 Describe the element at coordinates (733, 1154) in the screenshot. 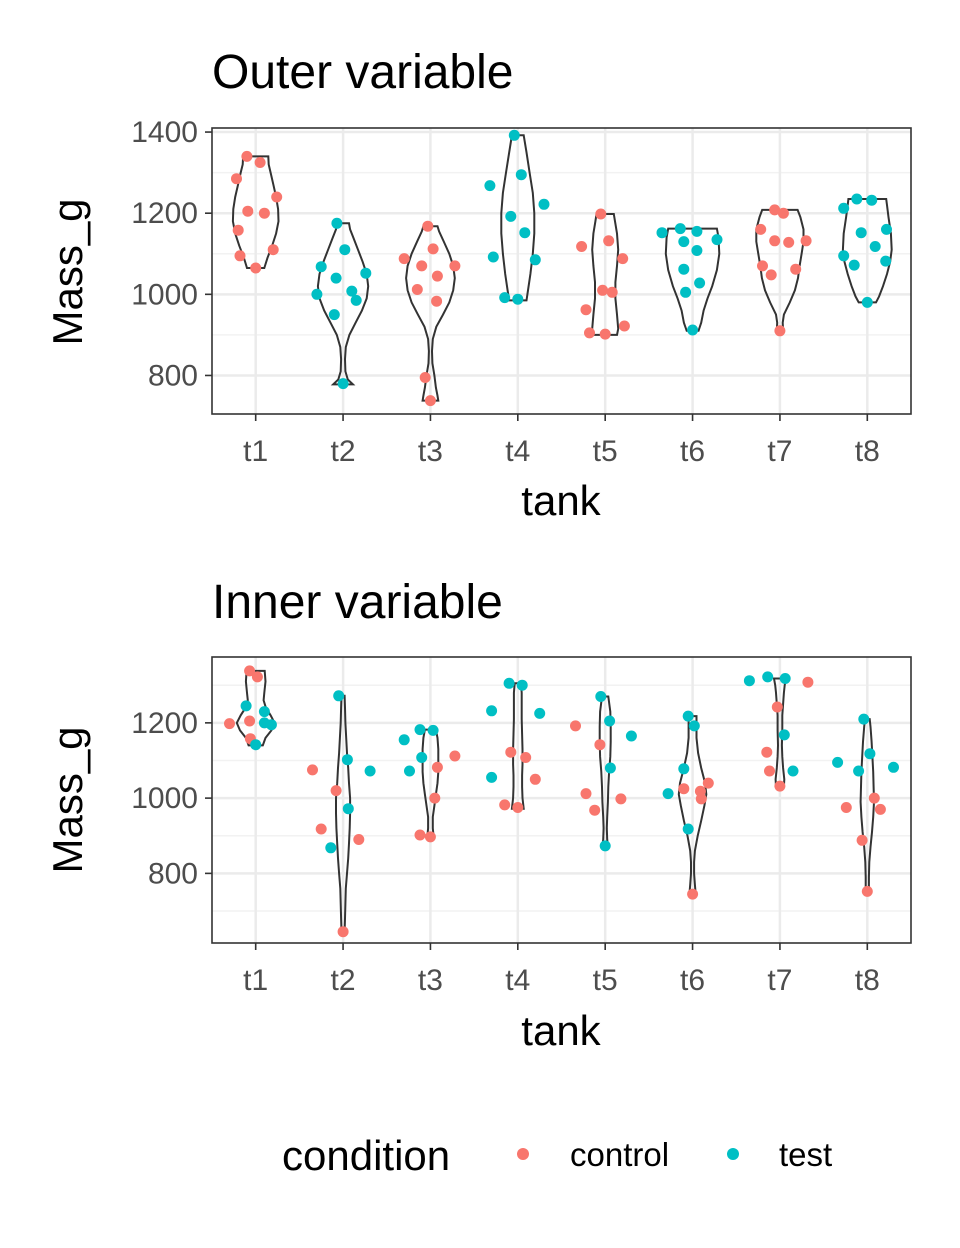

I see `legend-key-test` at that location.